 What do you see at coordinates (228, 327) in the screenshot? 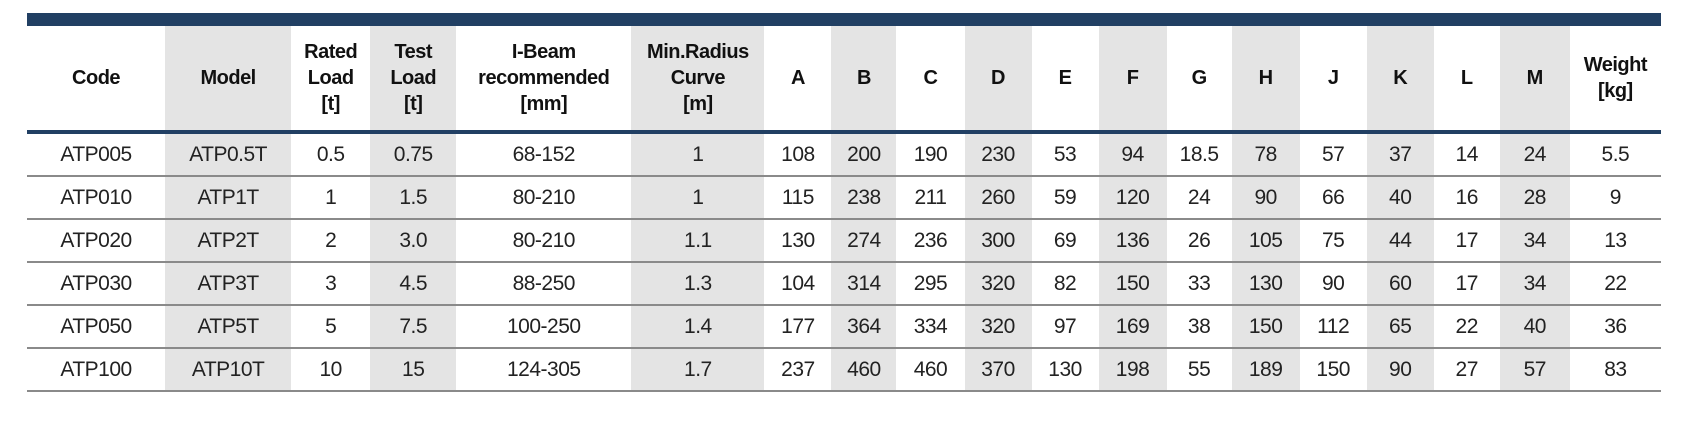
I see `table-cell: ATP5T` at bounding box center [228, 327].